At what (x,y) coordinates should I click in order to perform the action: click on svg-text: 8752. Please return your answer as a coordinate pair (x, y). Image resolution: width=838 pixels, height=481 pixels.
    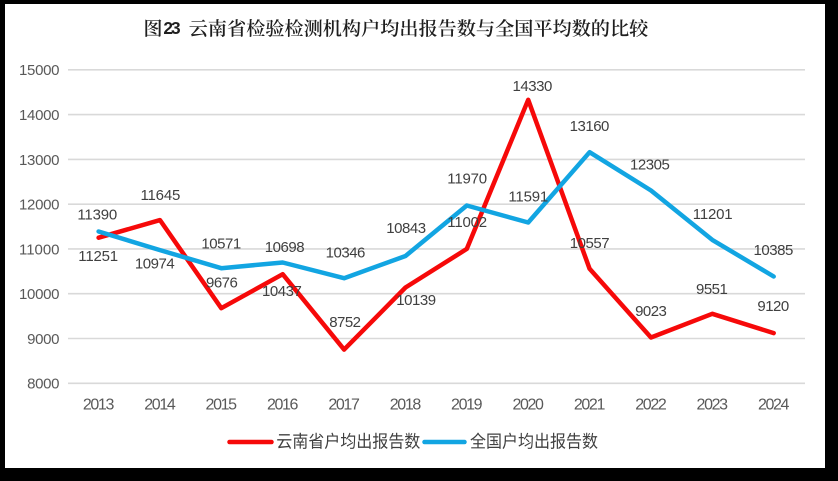
    Looking at the image, I should click on (345, 322).